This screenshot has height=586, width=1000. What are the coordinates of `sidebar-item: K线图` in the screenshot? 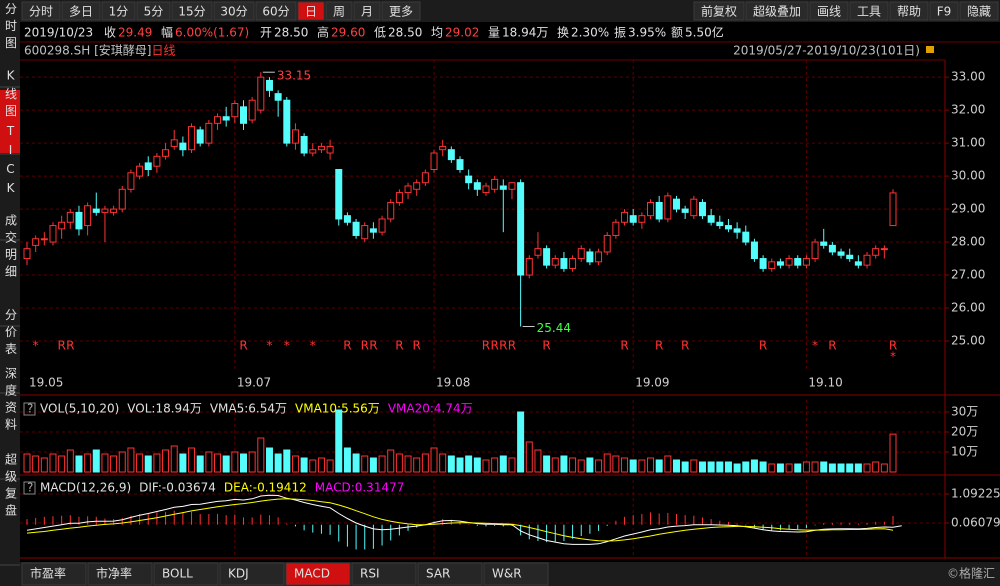 It's located at (11, 95).